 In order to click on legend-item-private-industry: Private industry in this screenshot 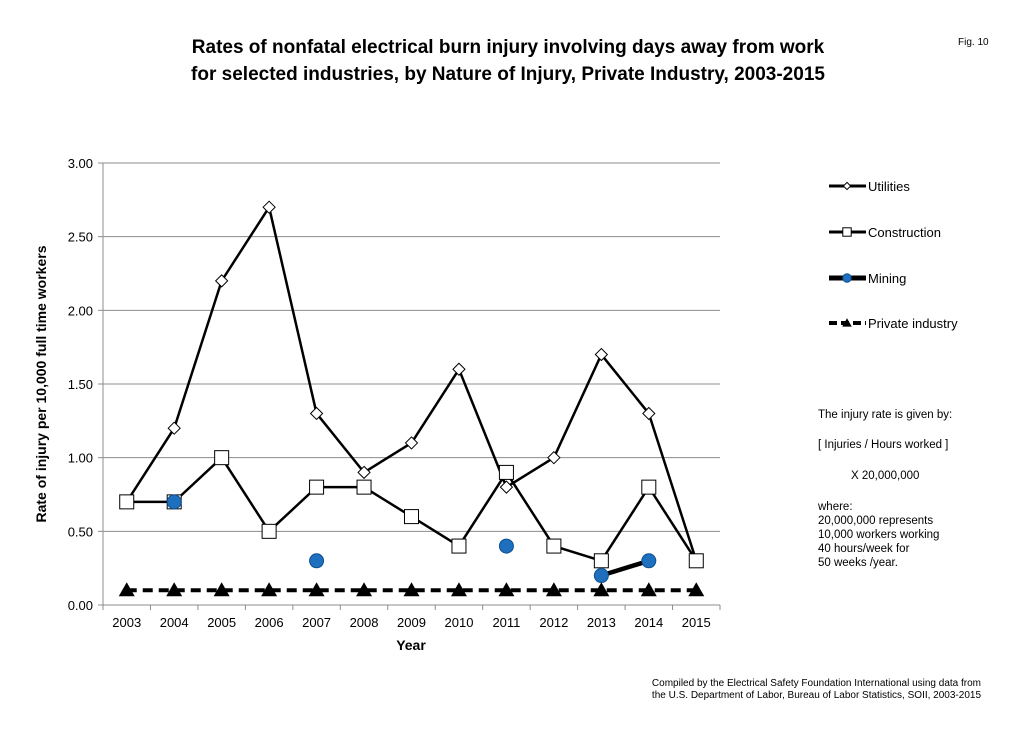, I will do `click(893, 323)`.